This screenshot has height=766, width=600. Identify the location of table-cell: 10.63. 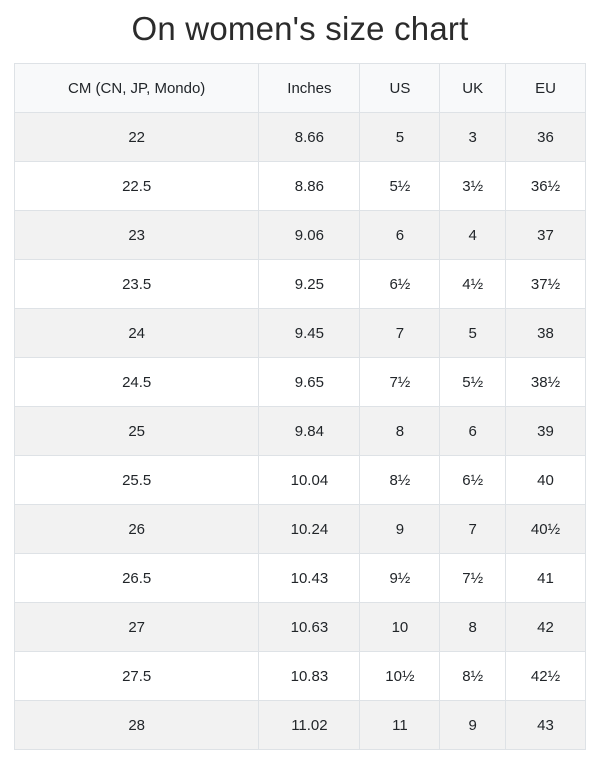
(309, 627).